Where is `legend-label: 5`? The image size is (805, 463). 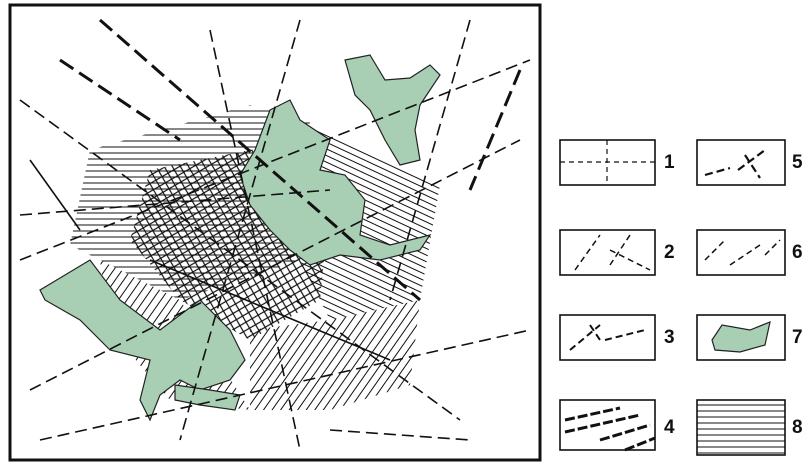
legend-label: 5 is located at coordinates (797, 162).